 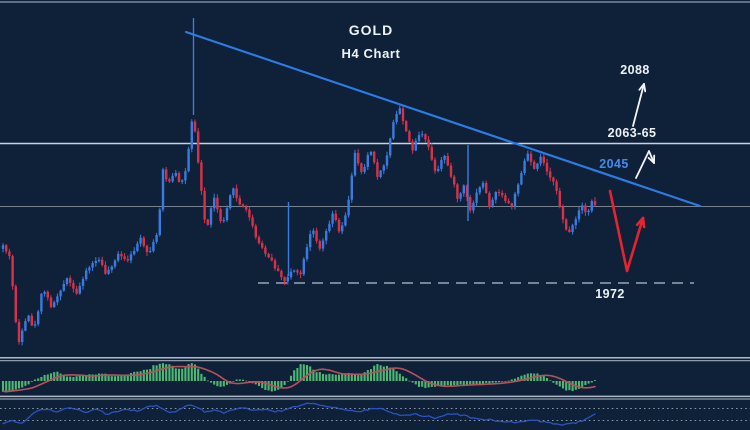 What do you see at coordinates (635, 70) in the screenshot?
I see `target-price-label-2088: 2088` at bounding box center [635, 70].